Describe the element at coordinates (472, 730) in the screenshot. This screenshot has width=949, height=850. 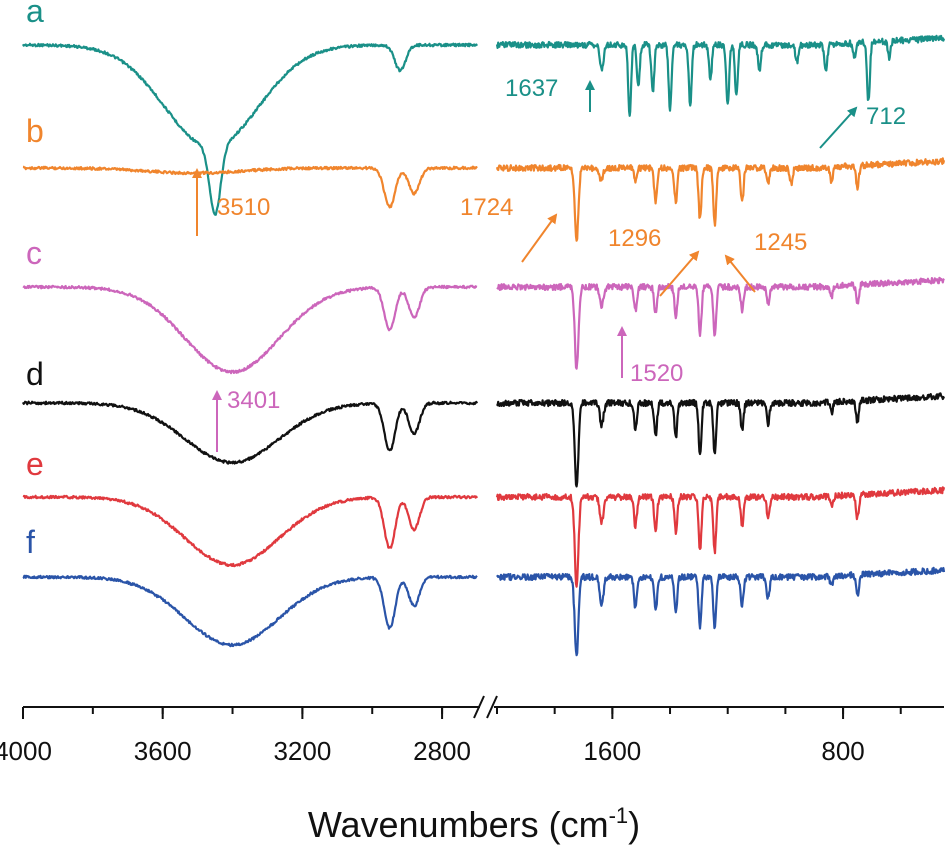
I see `x-axis: 4000 3600 3200 2800 1600 800` at that location.